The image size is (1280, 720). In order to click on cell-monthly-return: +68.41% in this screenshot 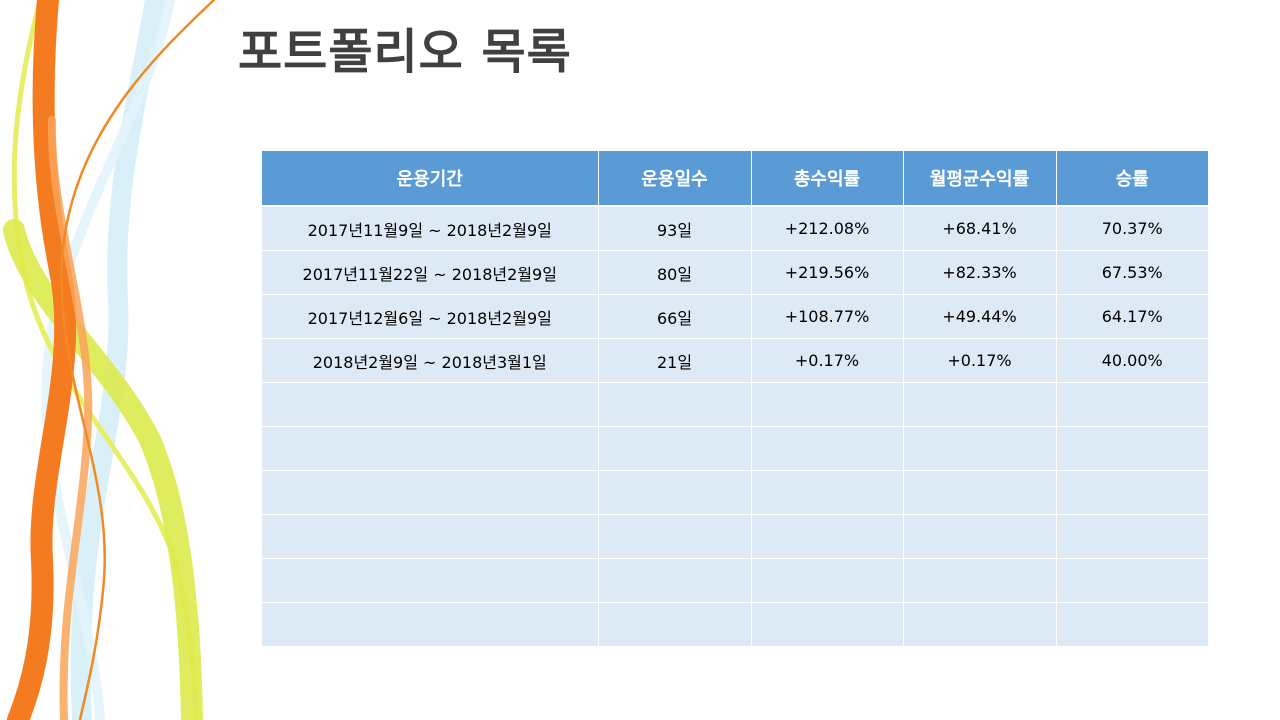, I will do `click(980, 228)`.